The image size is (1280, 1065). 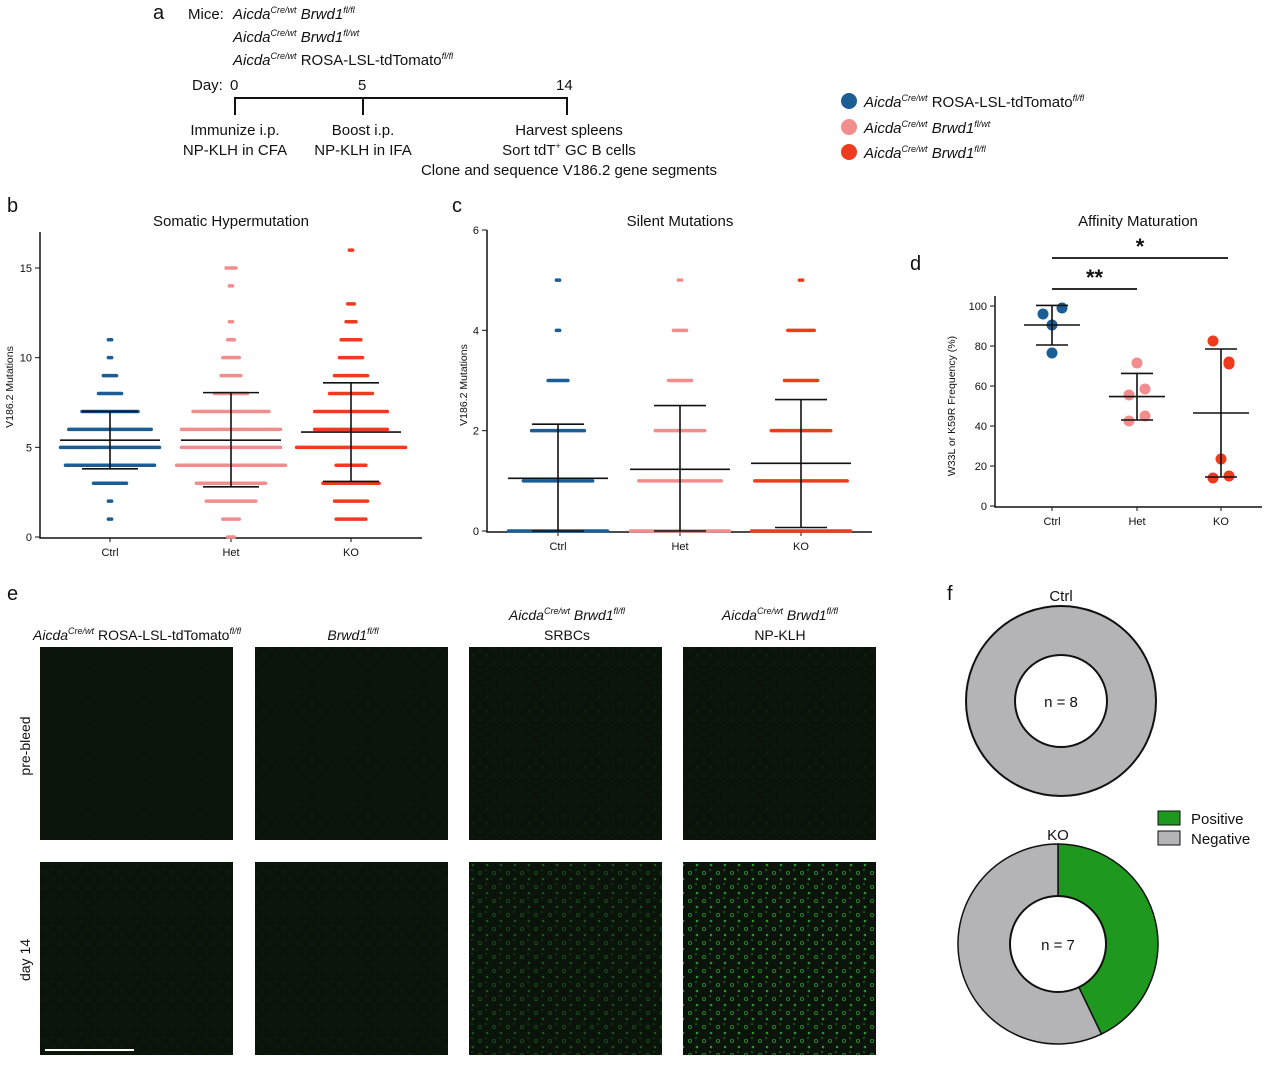 I want to click on col-header-ctrl: AicdaCre/wt ROSA-LSL-tdTomatofl/fl, so click(x=137, y=634).